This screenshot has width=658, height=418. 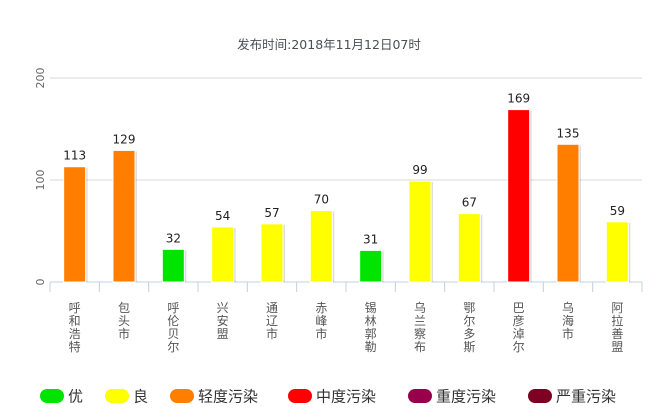 I want to click on data-label: 113, so click(x=74, y=156).